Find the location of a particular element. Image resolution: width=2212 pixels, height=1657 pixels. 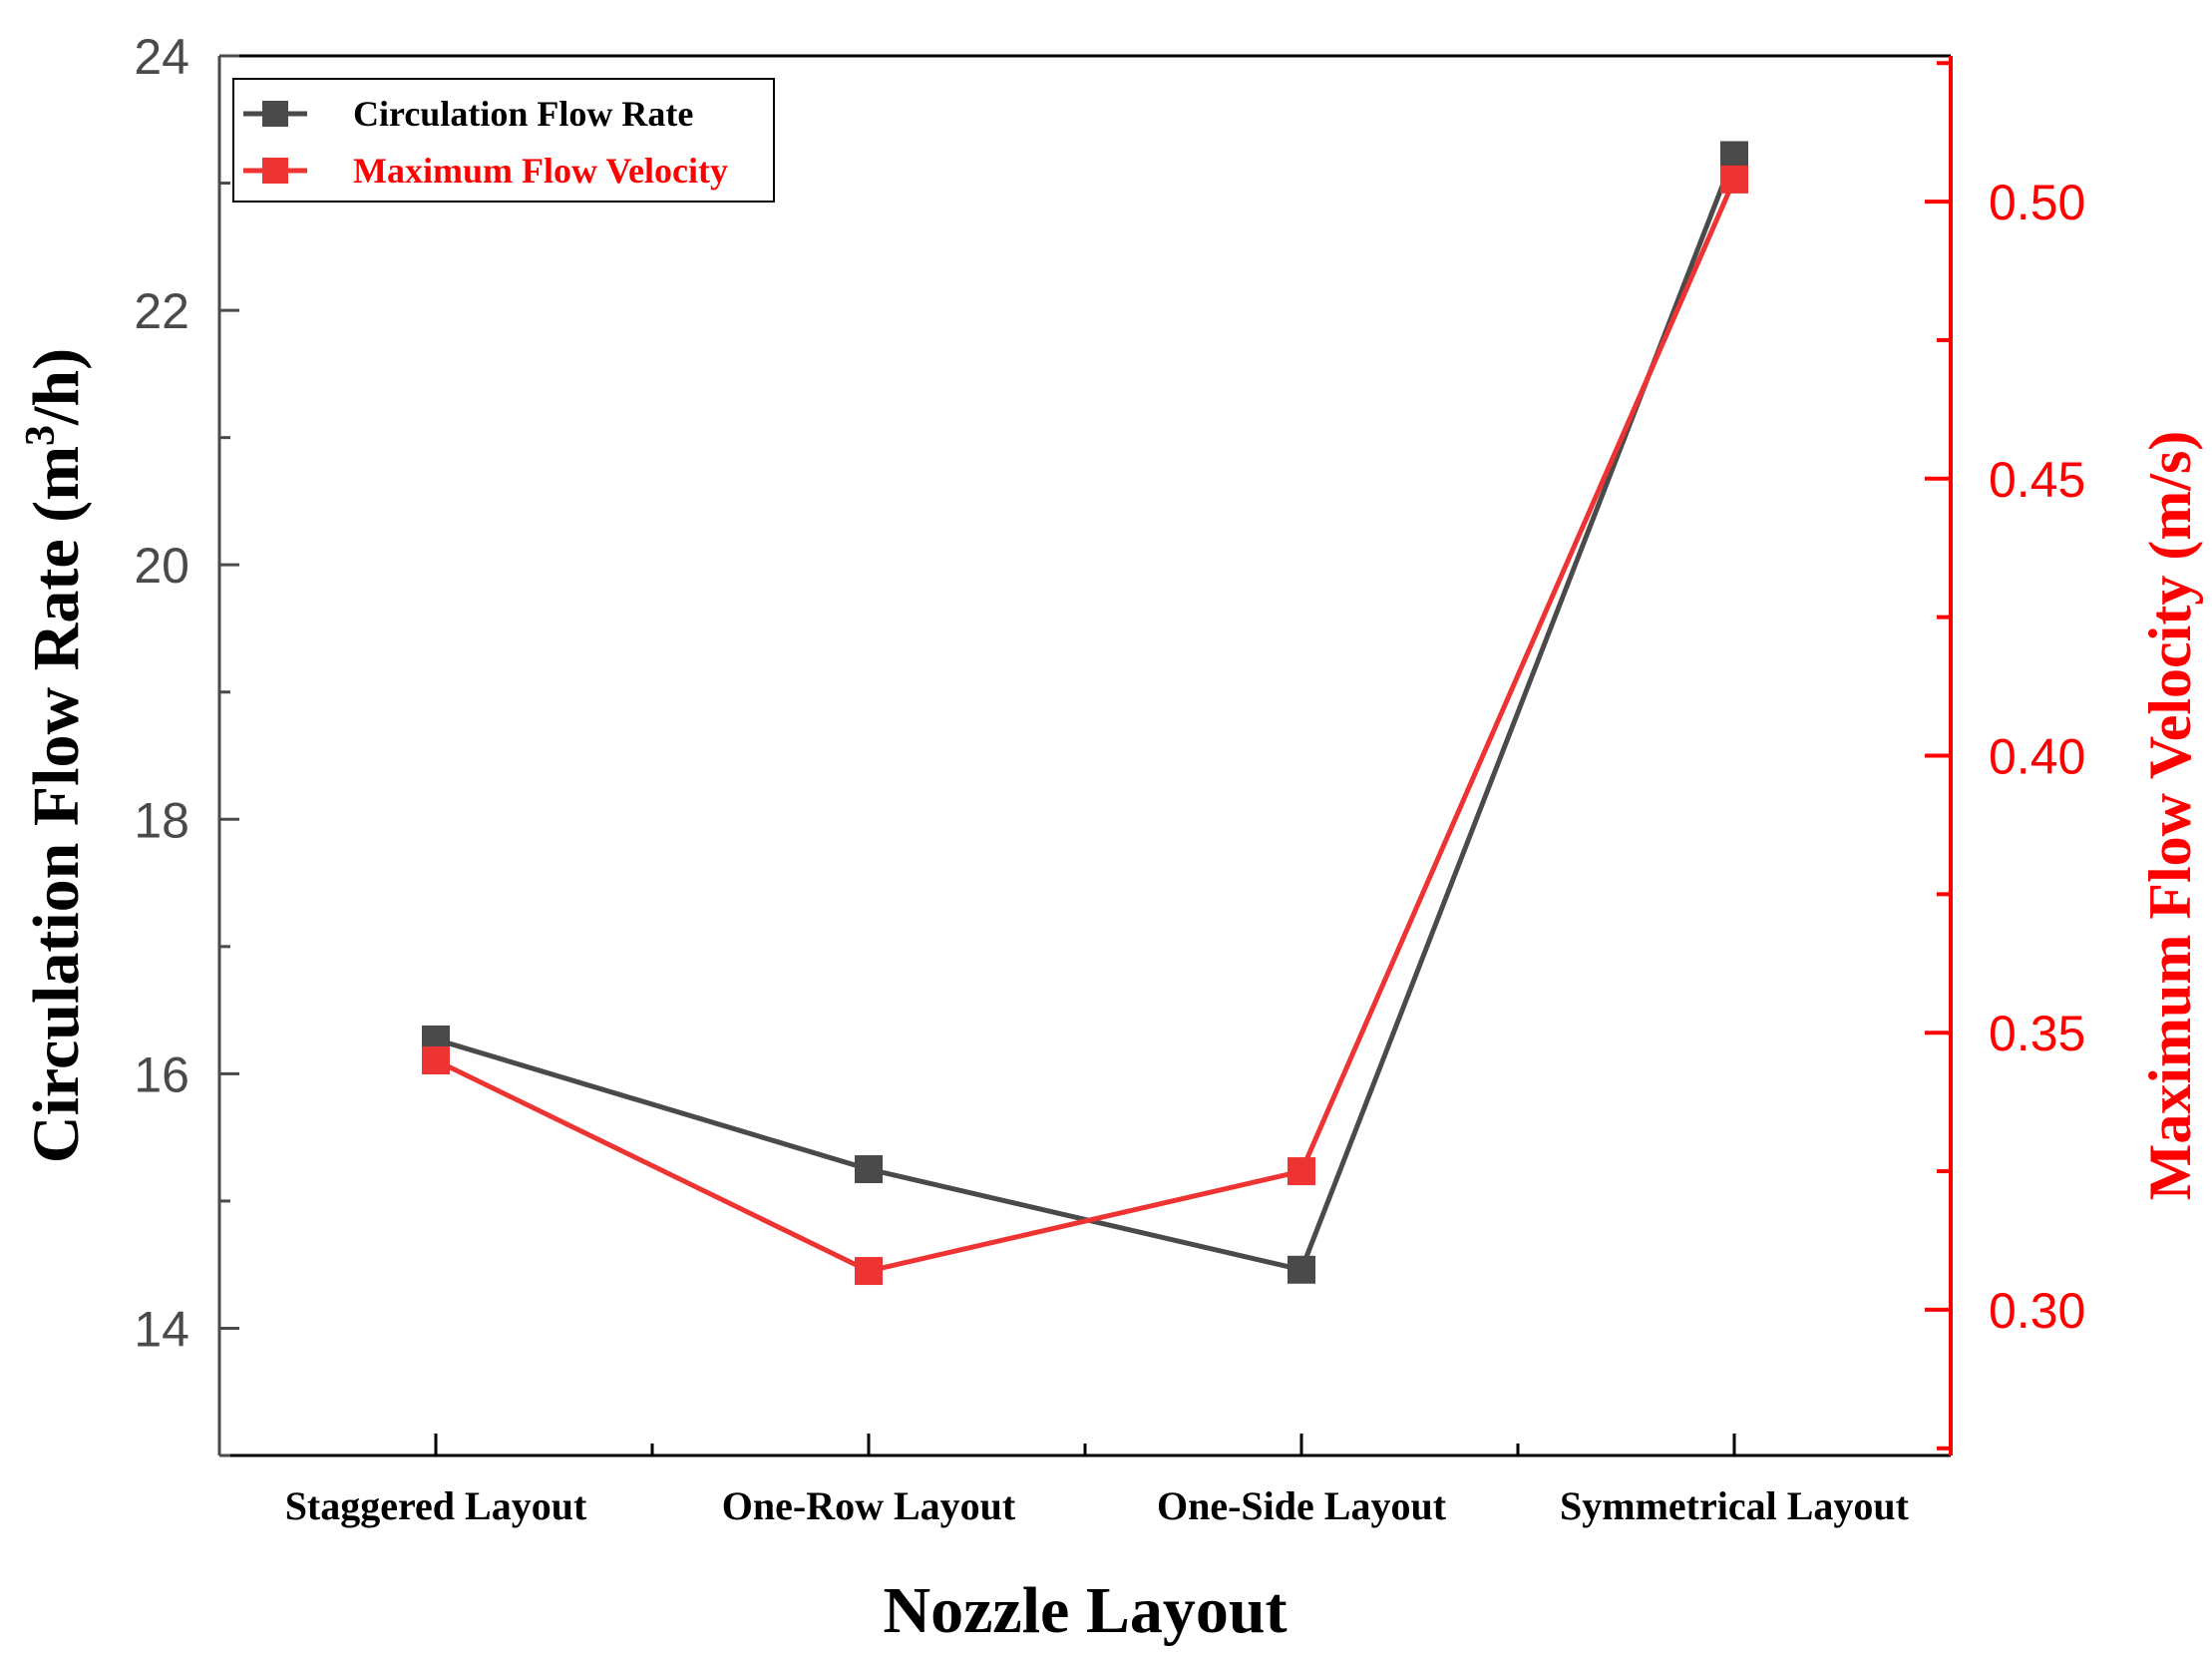

x-tick-label: Staggered Layout is located at coordinates (436, 1505).